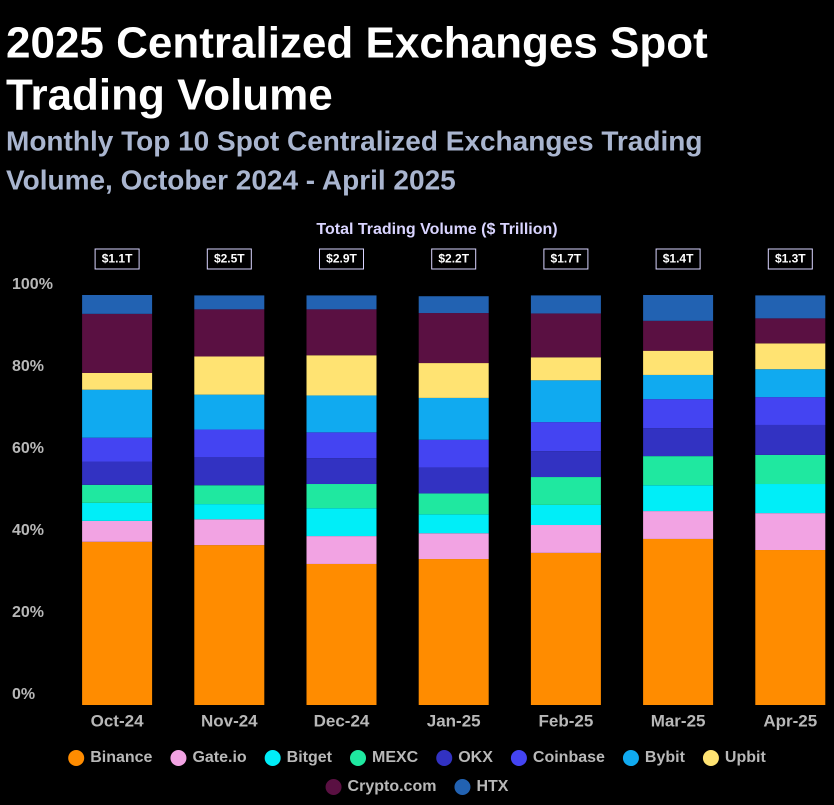 This screenshot has height=805, width=834. Describe the element at coordinates (436, 229) in the screenshot. I see `annotation-title: Total Trading Volume ($ Trillion)` at that location.